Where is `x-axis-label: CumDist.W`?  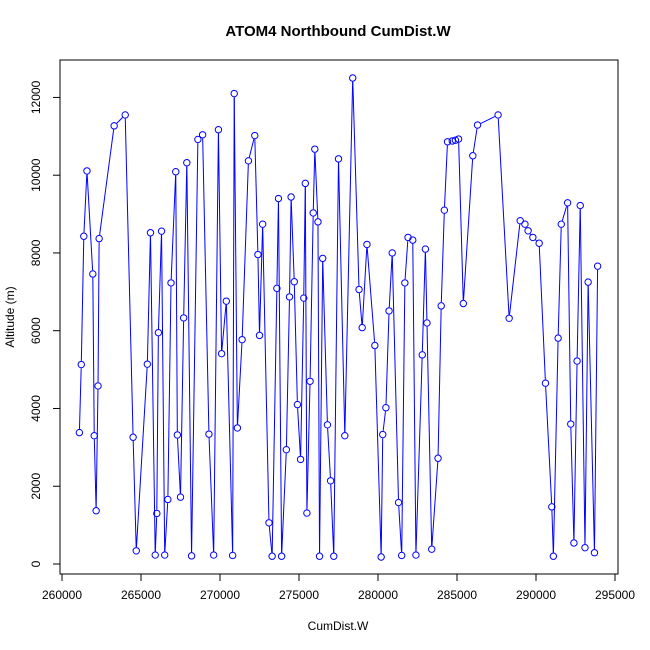 x-axis-label: CumDist.W is located at coordinates (338, 626).